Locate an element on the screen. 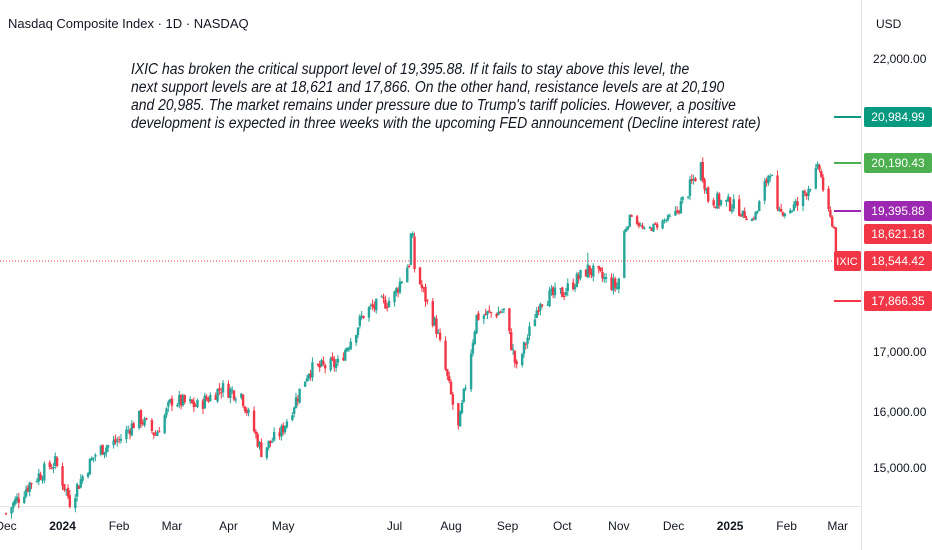  last-price-tag is located at coordinates (898, 261).